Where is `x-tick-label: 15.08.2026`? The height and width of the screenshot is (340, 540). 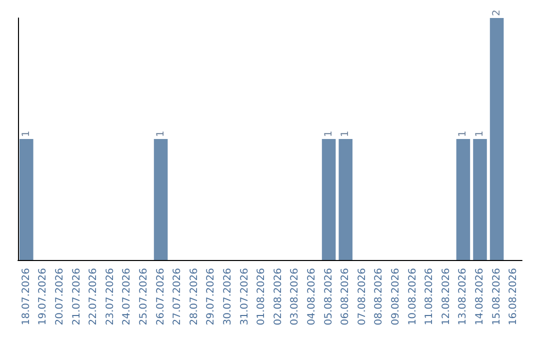
x-tick-label: 15.08.2026 is located at coordinates (496, 297).